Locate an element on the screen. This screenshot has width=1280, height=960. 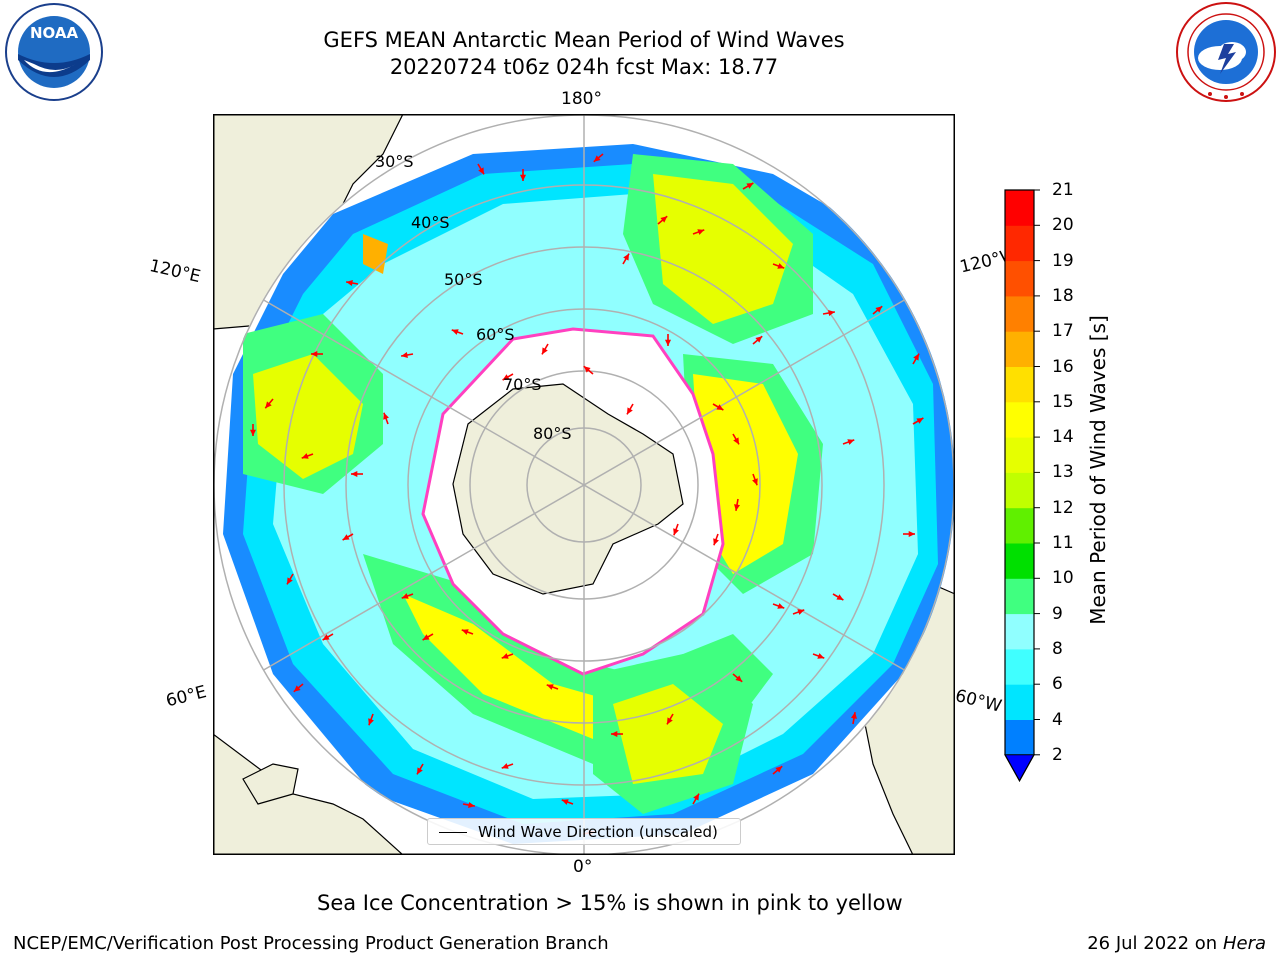
antarctica-land is located at coordinates (568, 489).